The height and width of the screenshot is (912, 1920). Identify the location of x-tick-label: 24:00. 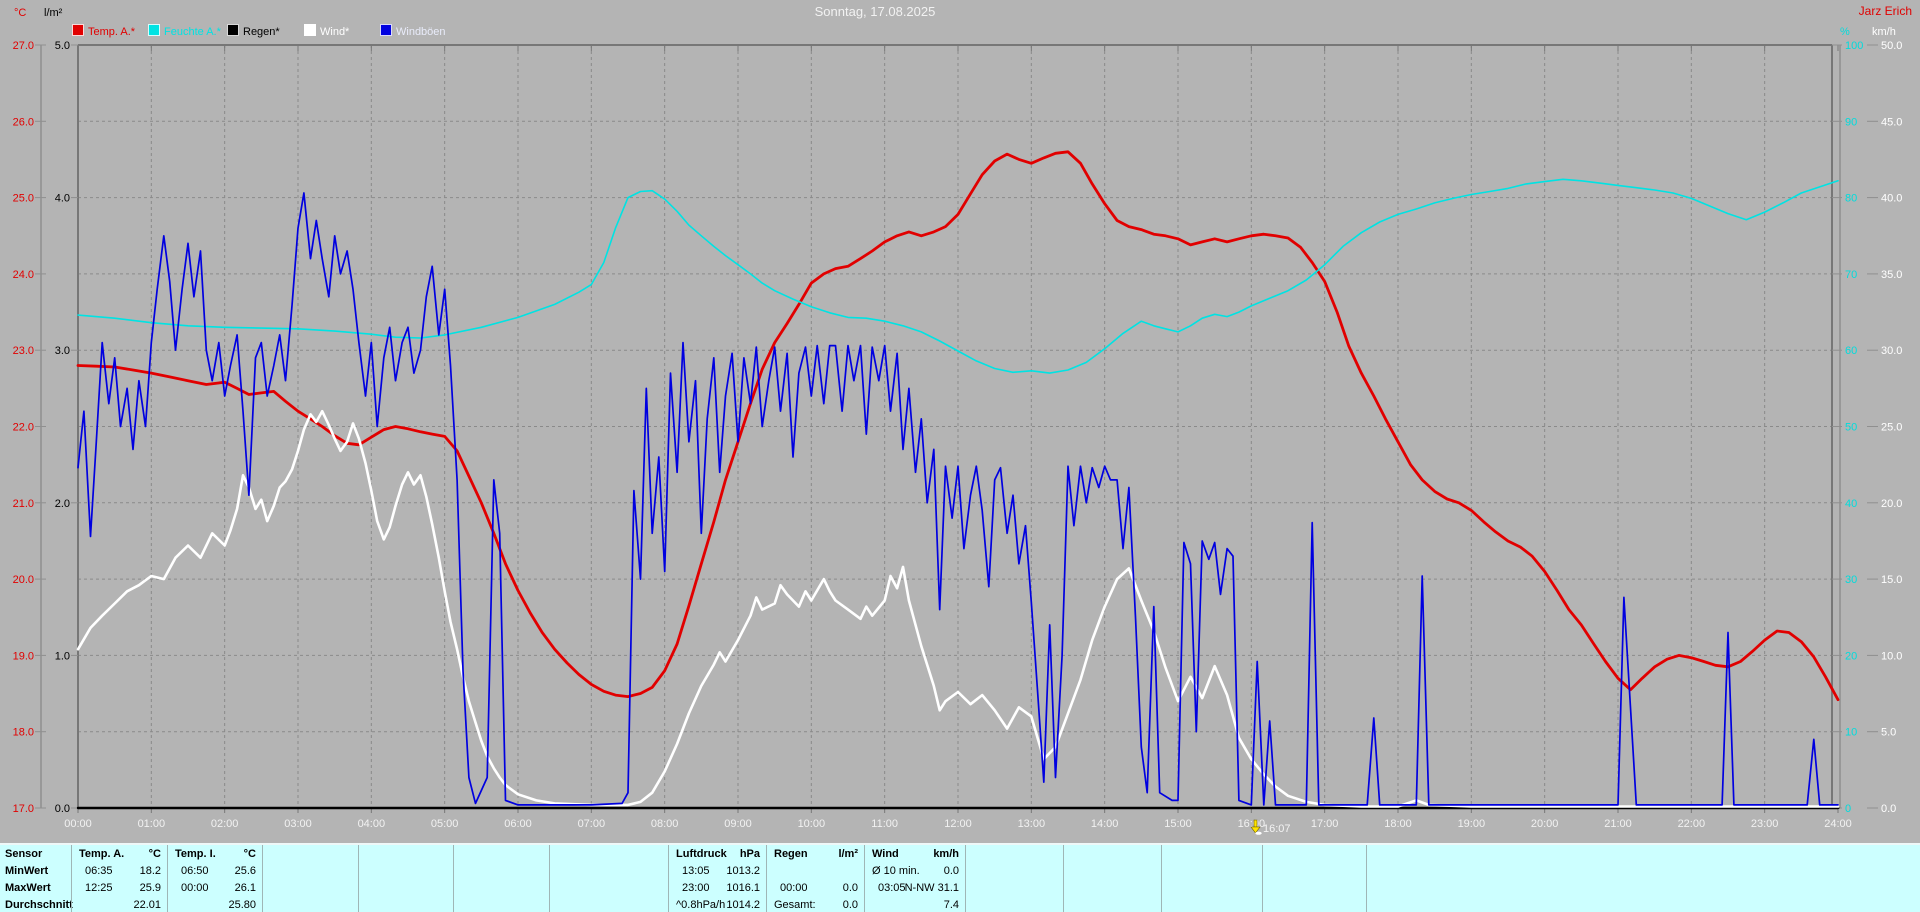
(1838, 824).